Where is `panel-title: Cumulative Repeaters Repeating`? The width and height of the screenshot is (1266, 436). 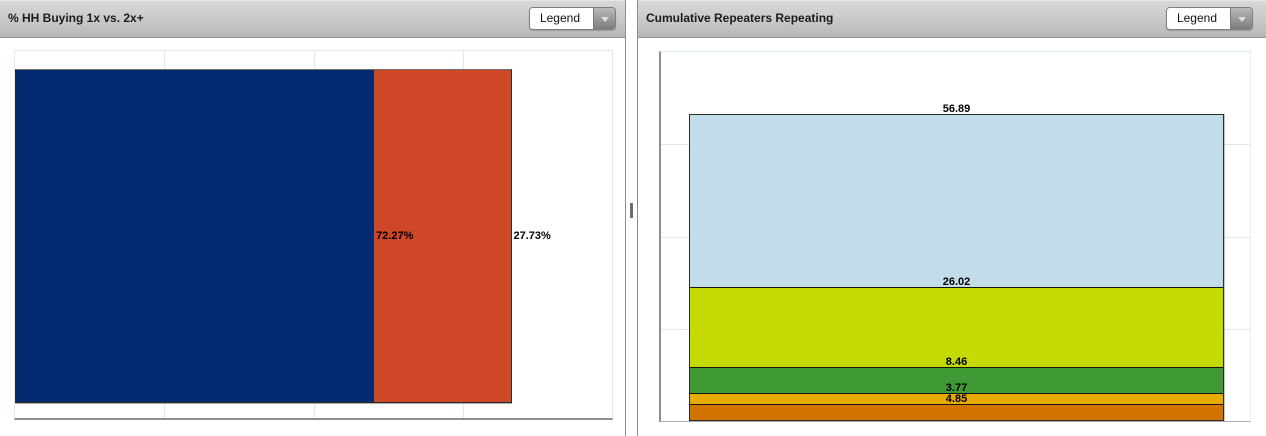
panel-title: Cumulative Repeaters Repeating is located at coordinates (740, 18).